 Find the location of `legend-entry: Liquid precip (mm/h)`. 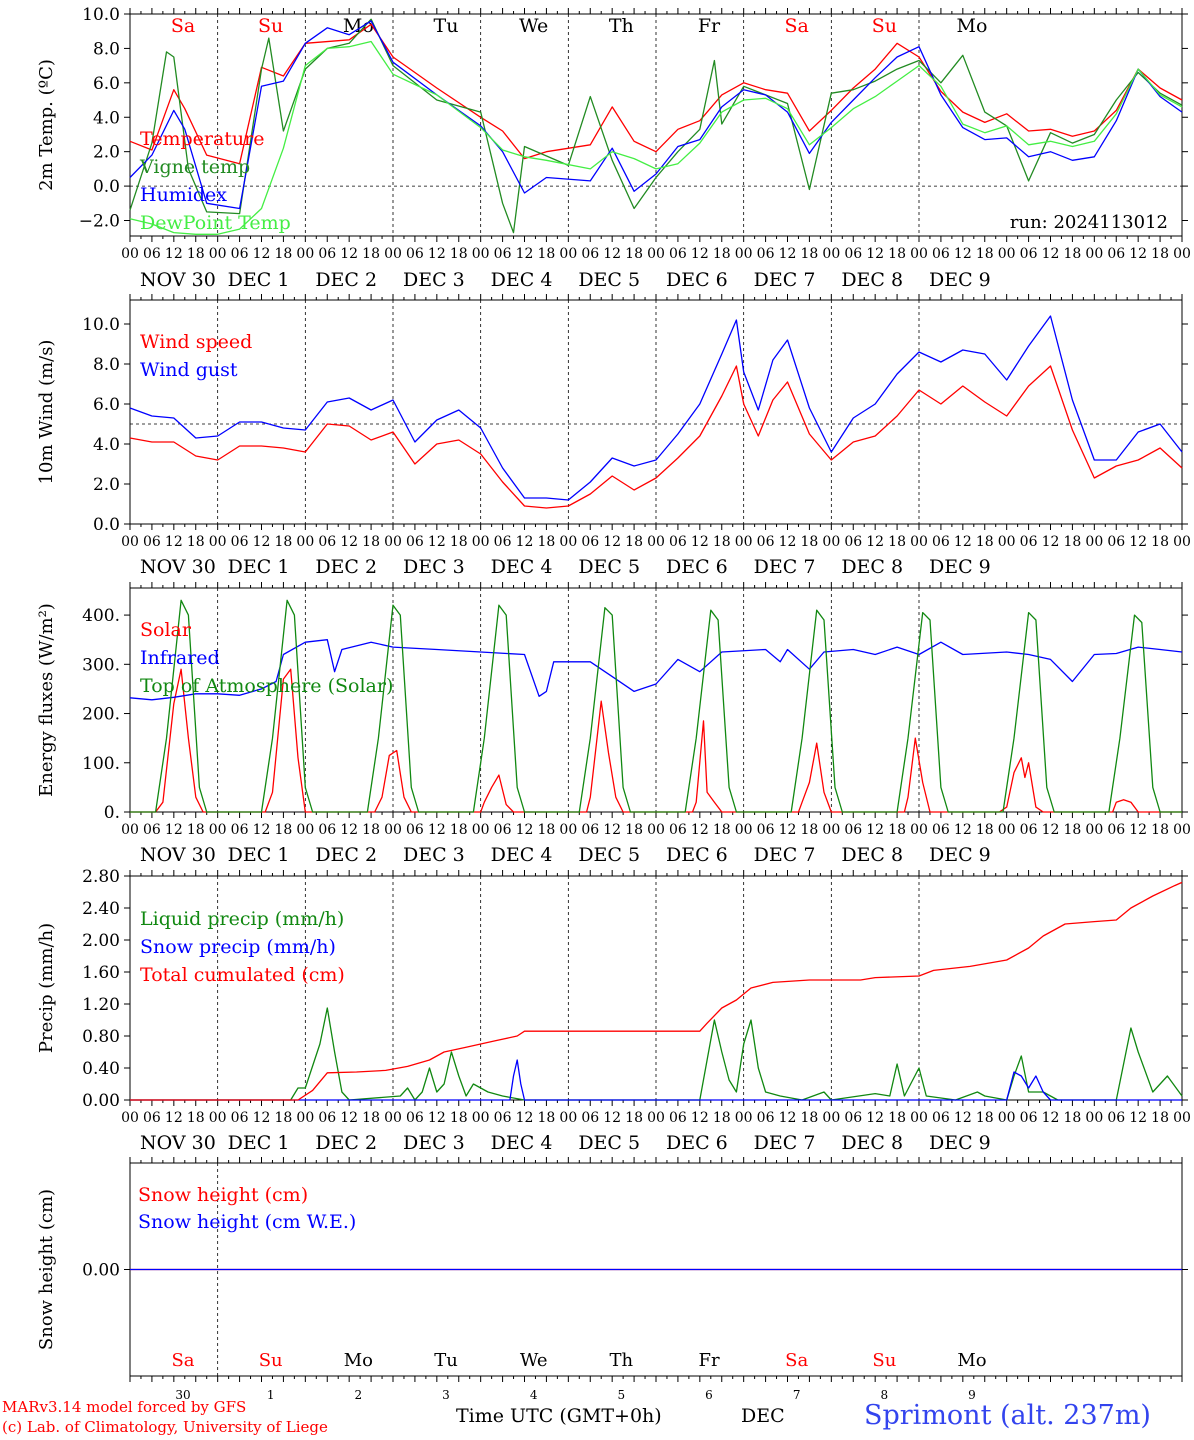

legend-entry: Liquid precip (mm/h) is located at coordinates (242, 919).